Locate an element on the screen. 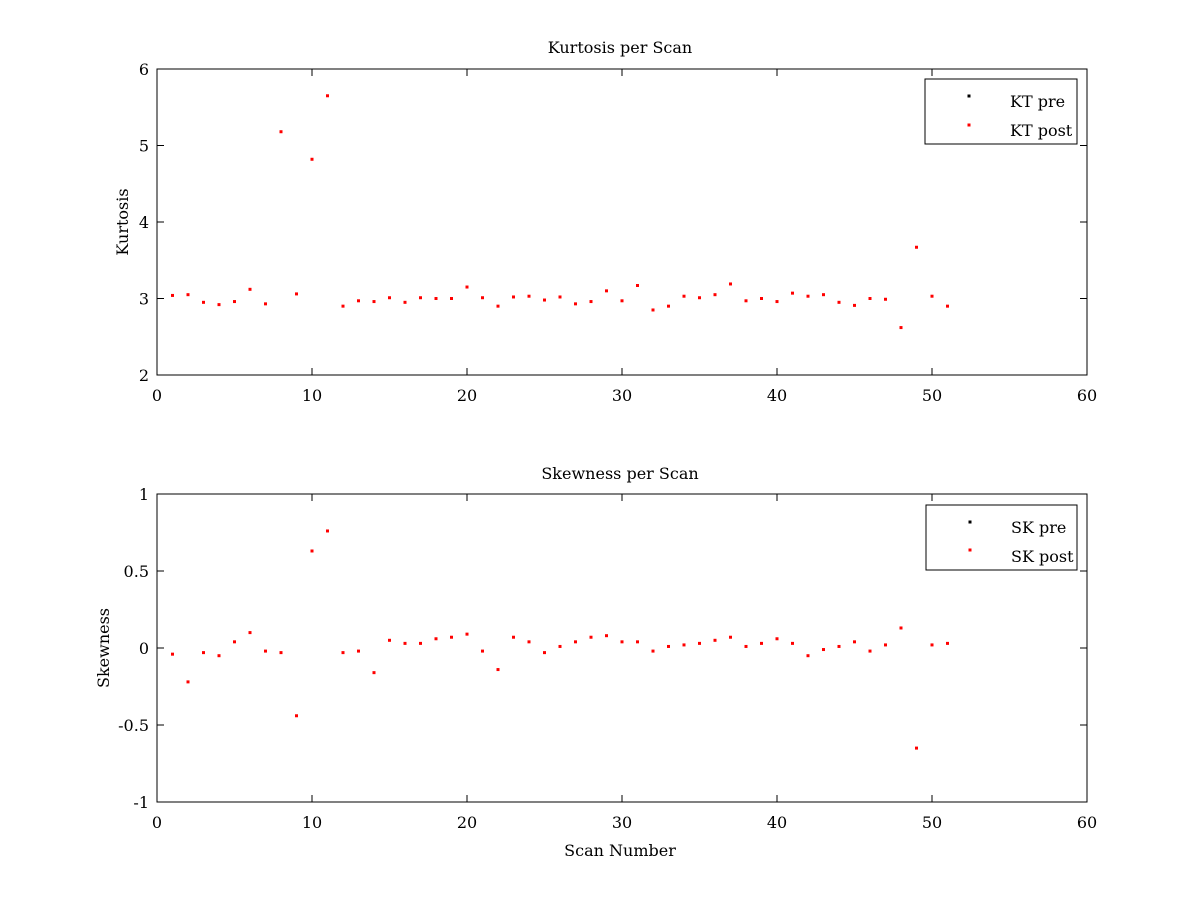 Image resolution: width=1200 pixels, height=900 pixels. kurtosis-x-tick-label: 30 is located at coordinates (622, 395).